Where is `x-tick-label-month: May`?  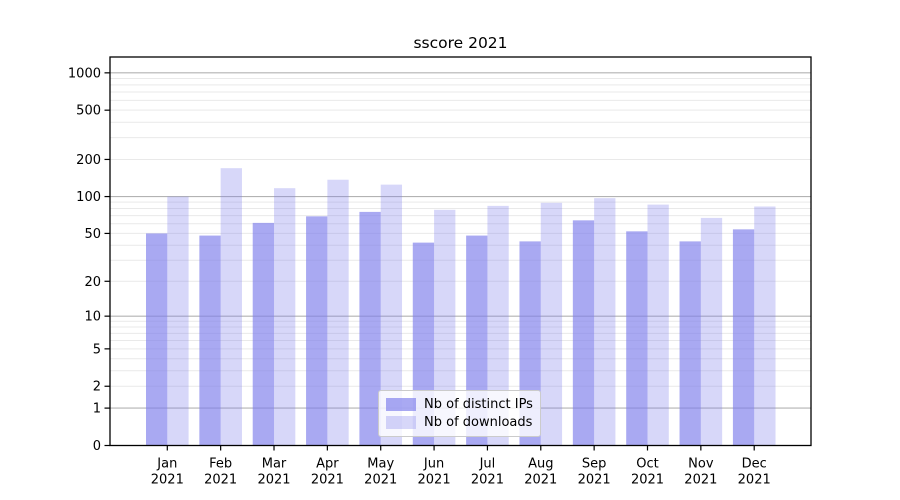
x-tick-label-month: May is located at coordinates (380, 464).